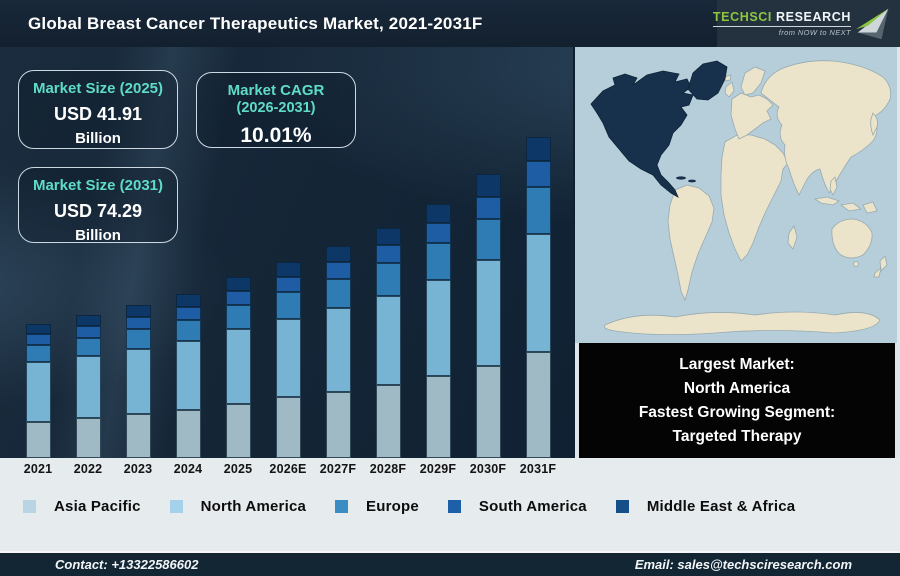 The width and height of the screenshot is (900, 576). What do you see at coordinates (737, 364) in the screenshot?
I see `highlight-line: Largest Market:` at bounding box center [737, 364].